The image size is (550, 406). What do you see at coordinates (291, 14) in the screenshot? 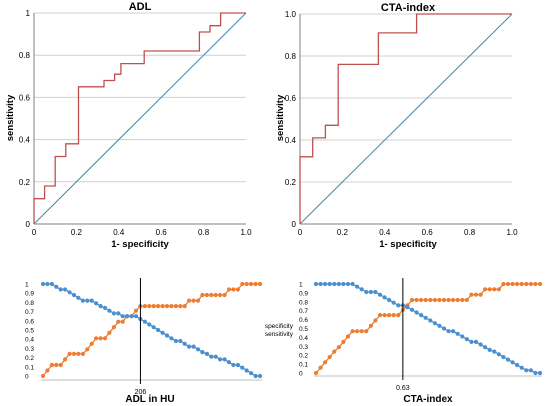
I see `y-tick-label: 1.0` at bounding box center [291, 14].